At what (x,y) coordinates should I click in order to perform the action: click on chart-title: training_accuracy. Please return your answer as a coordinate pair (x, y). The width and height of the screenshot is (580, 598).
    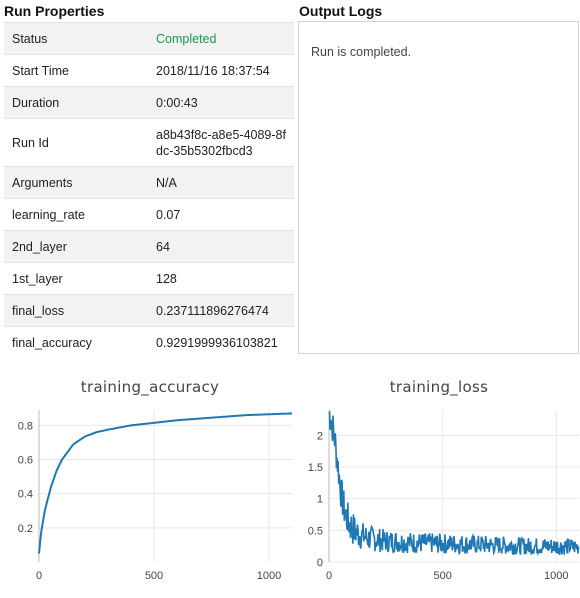
    Looking at the image, I should click on (150, 387).